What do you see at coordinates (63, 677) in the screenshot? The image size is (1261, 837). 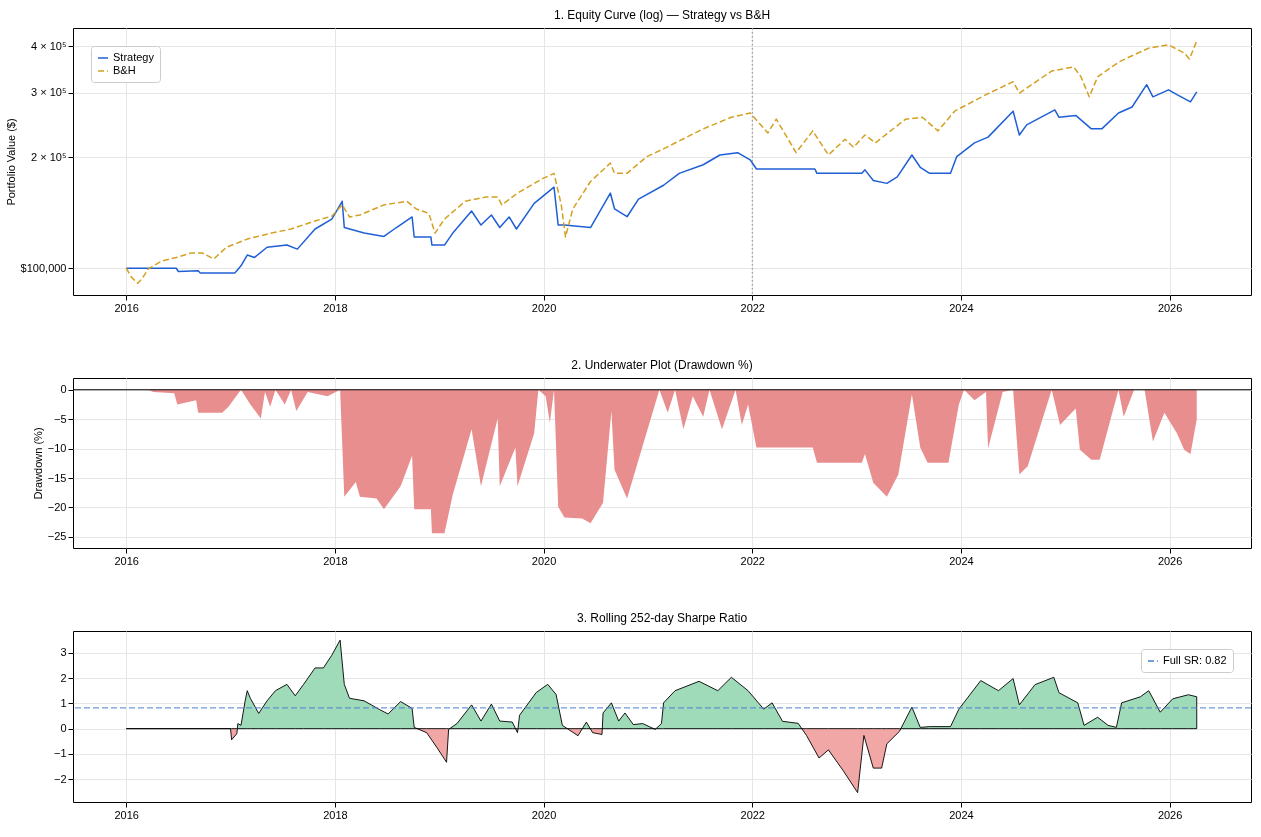 I see `y-tick-label: 2` at bounding box center [63, 677].